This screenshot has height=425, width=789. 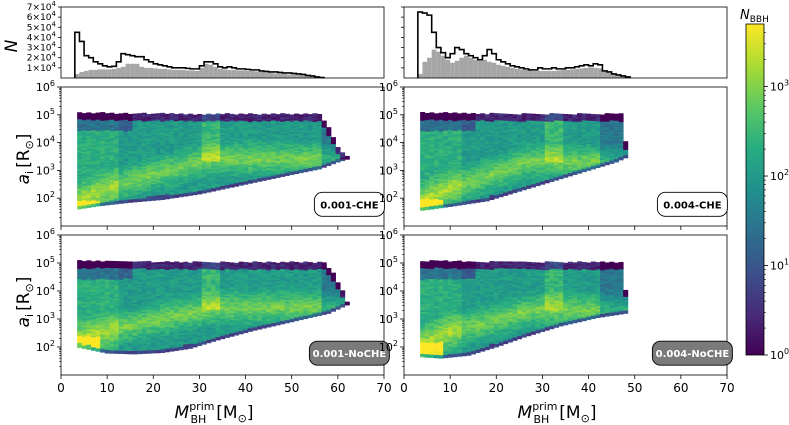 I want to click on colorbar-gradient, so click(x=755, y=189).